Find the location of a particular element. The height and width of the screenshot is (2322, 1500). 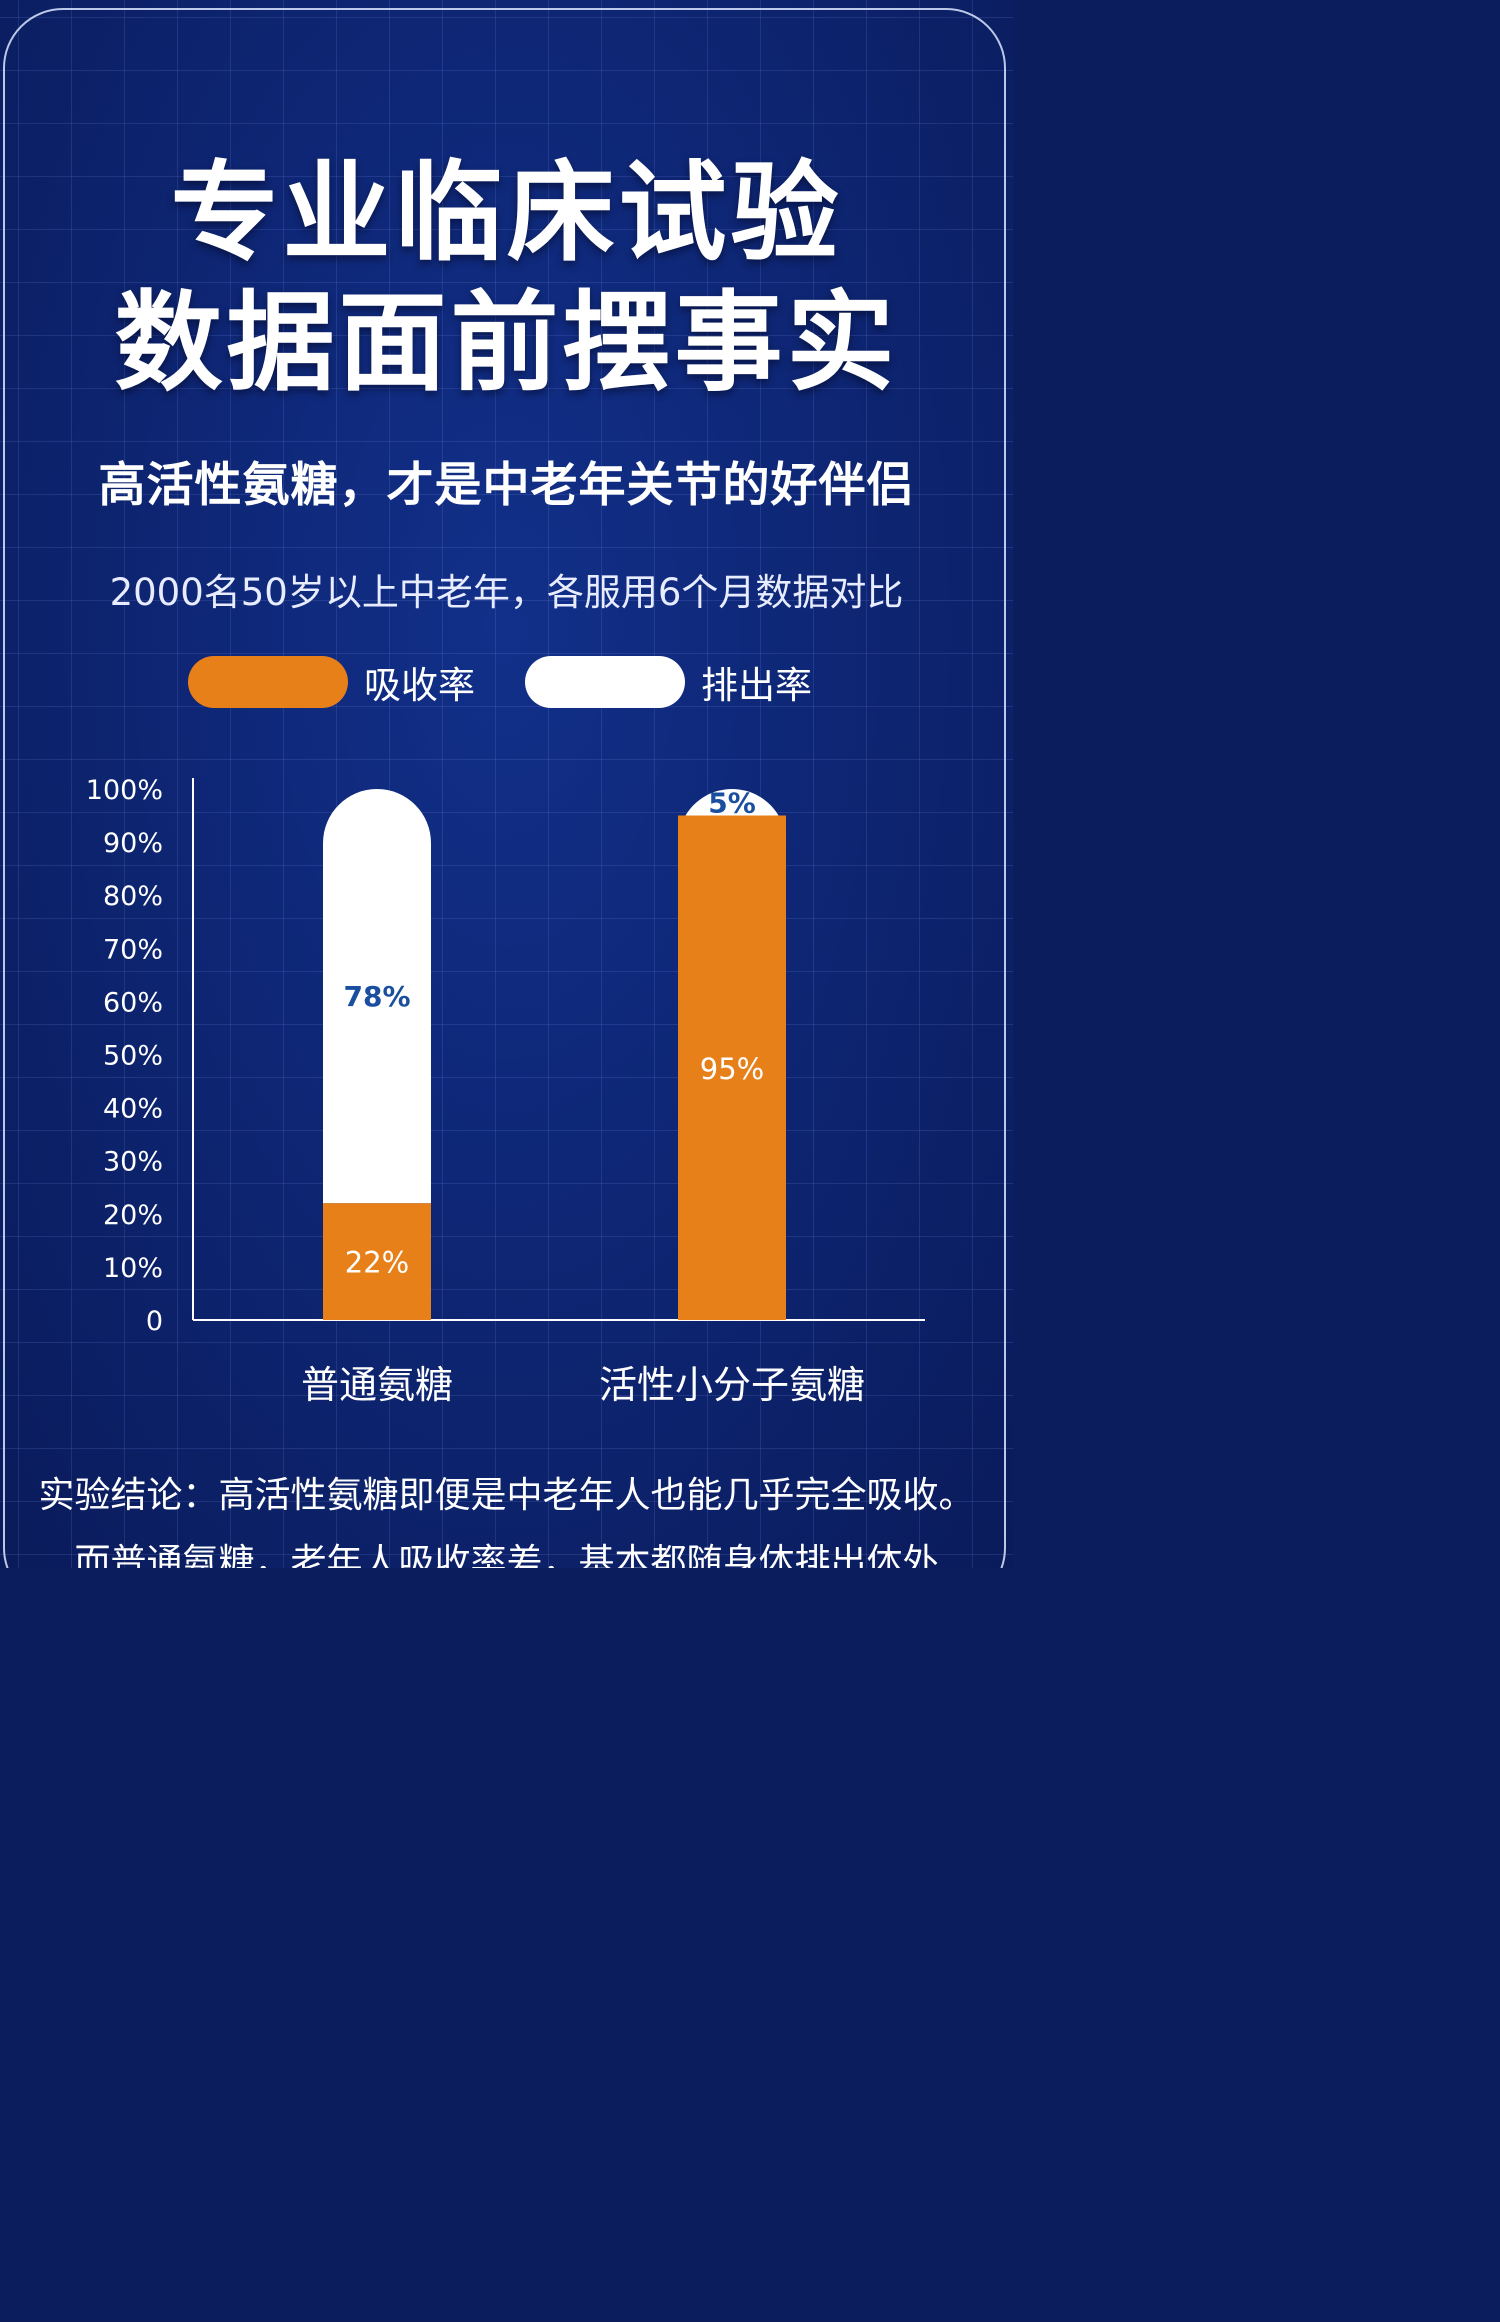

conclusion-line-1: 实验结论：高活性氨糖即便是中老年人也能几乎完全吸收。 is located at coordinates (506, 1495).